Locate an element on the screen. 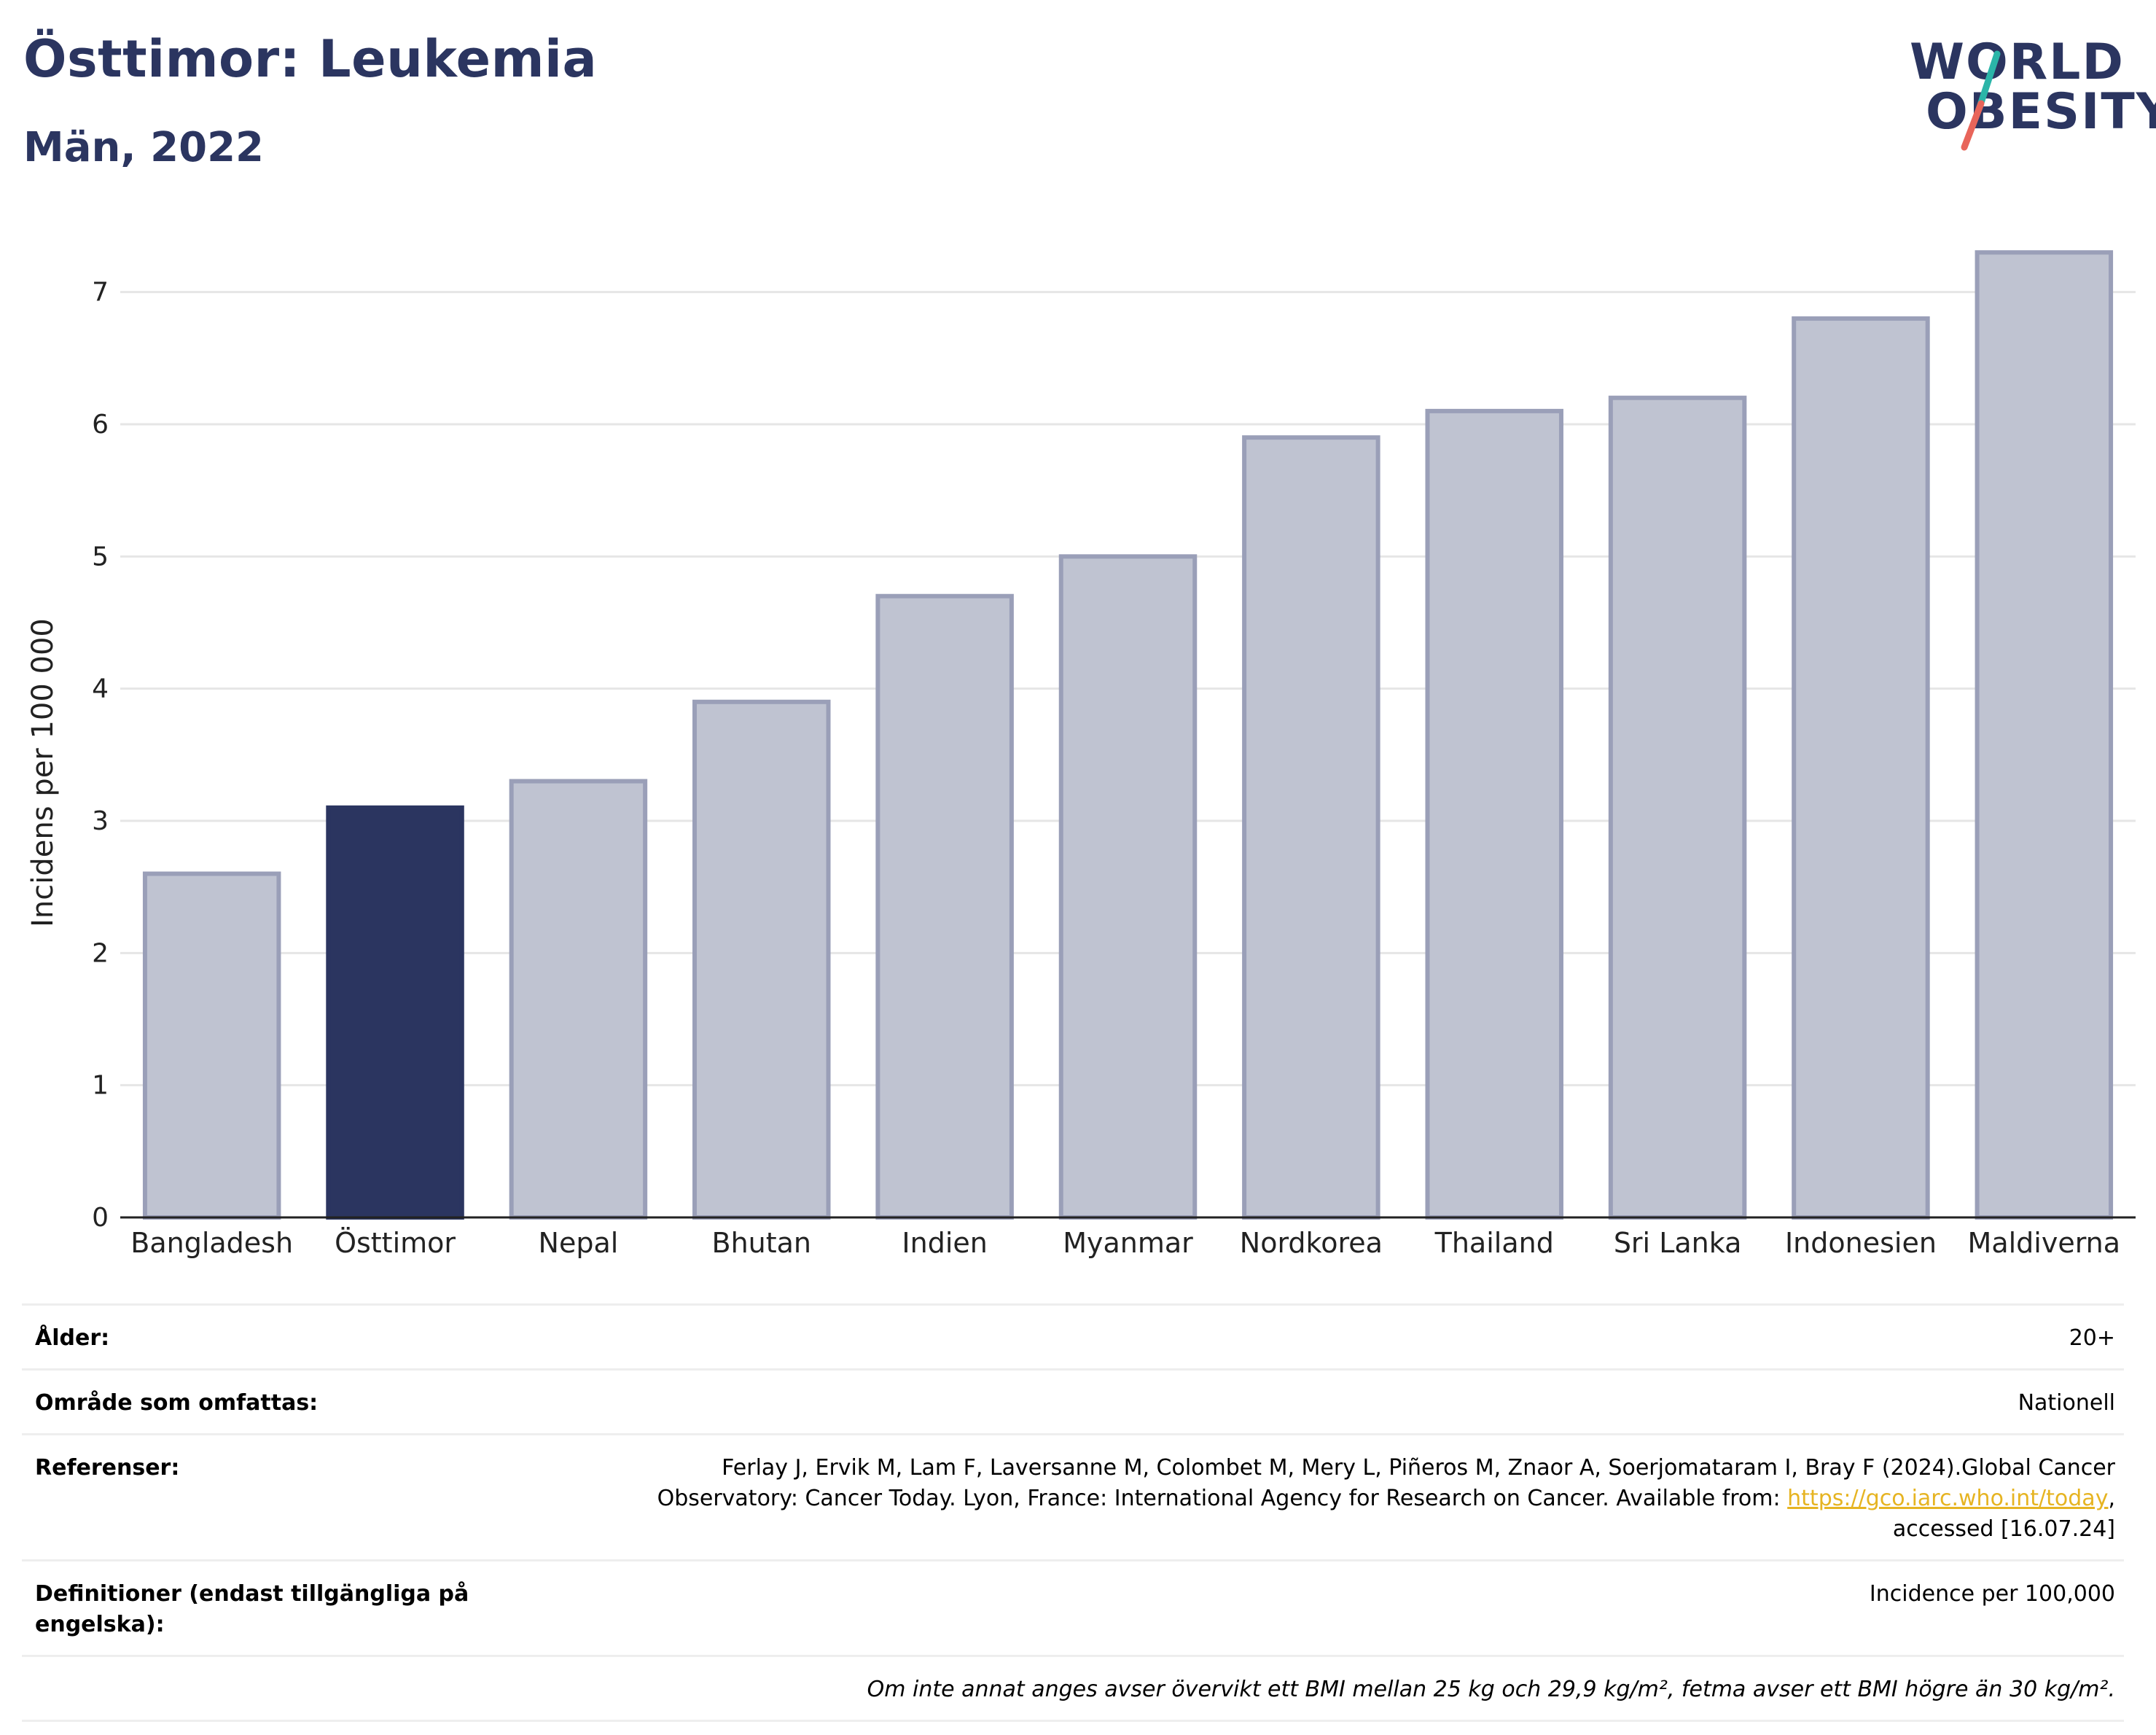 This screenshot has width=2156, height=1735. y-tick-label: 7 is located at coordinates (101, 293).